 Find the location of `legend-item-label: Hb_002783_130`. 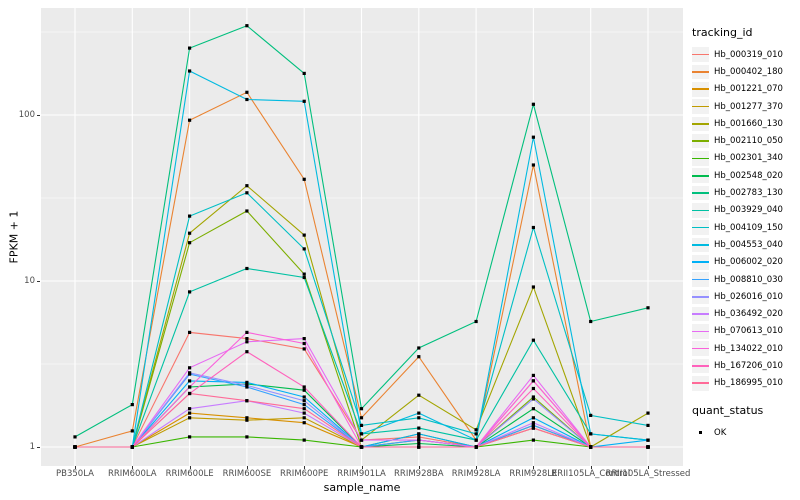

legend-item-label: Hb_002783_130 is located at coordinates (748, 193).